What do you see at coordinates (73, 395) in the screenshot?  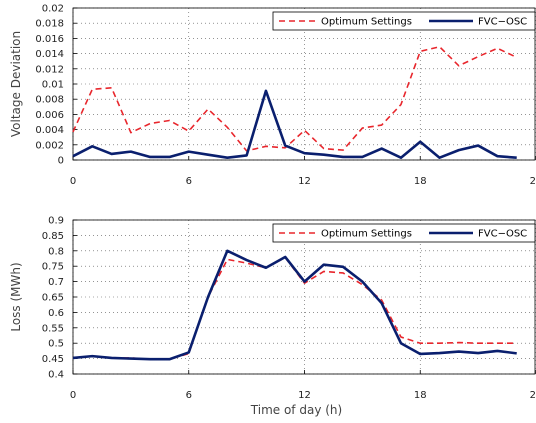 I see `bottom-xtick-label-0: 0` at bounding box center [73, 395].